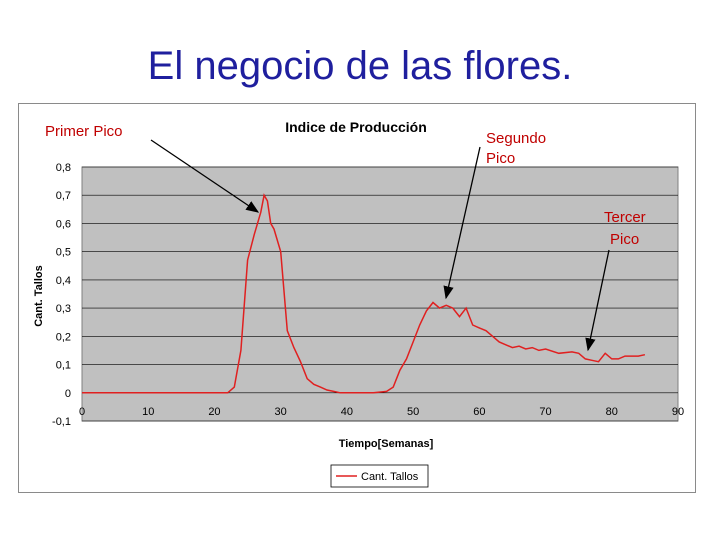 Image resolution: width=720 pixels, height=540 pixels. I want to click on x-tick-labels: 0 10 20 30 40 50 60 70 80 90, so click(381, 412).